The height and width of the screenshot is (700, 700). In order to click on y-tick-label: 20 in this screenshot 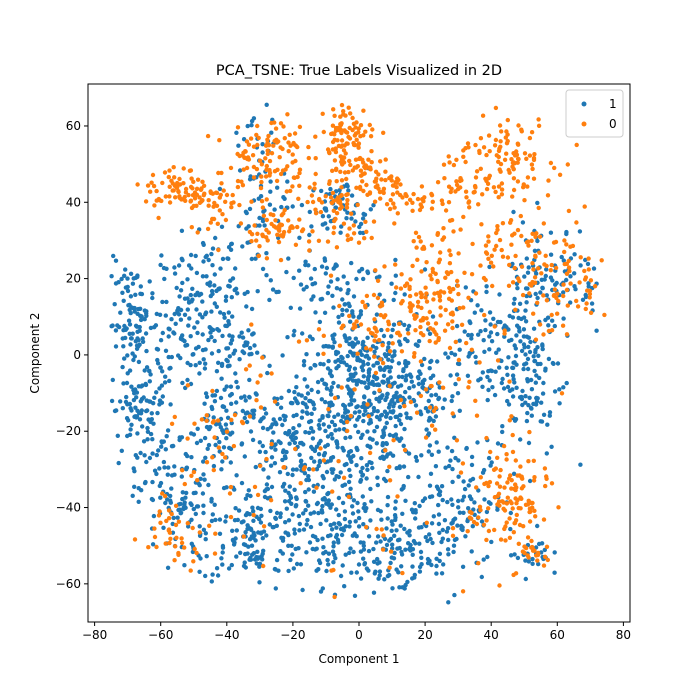, I will do `click(73, 279)`.